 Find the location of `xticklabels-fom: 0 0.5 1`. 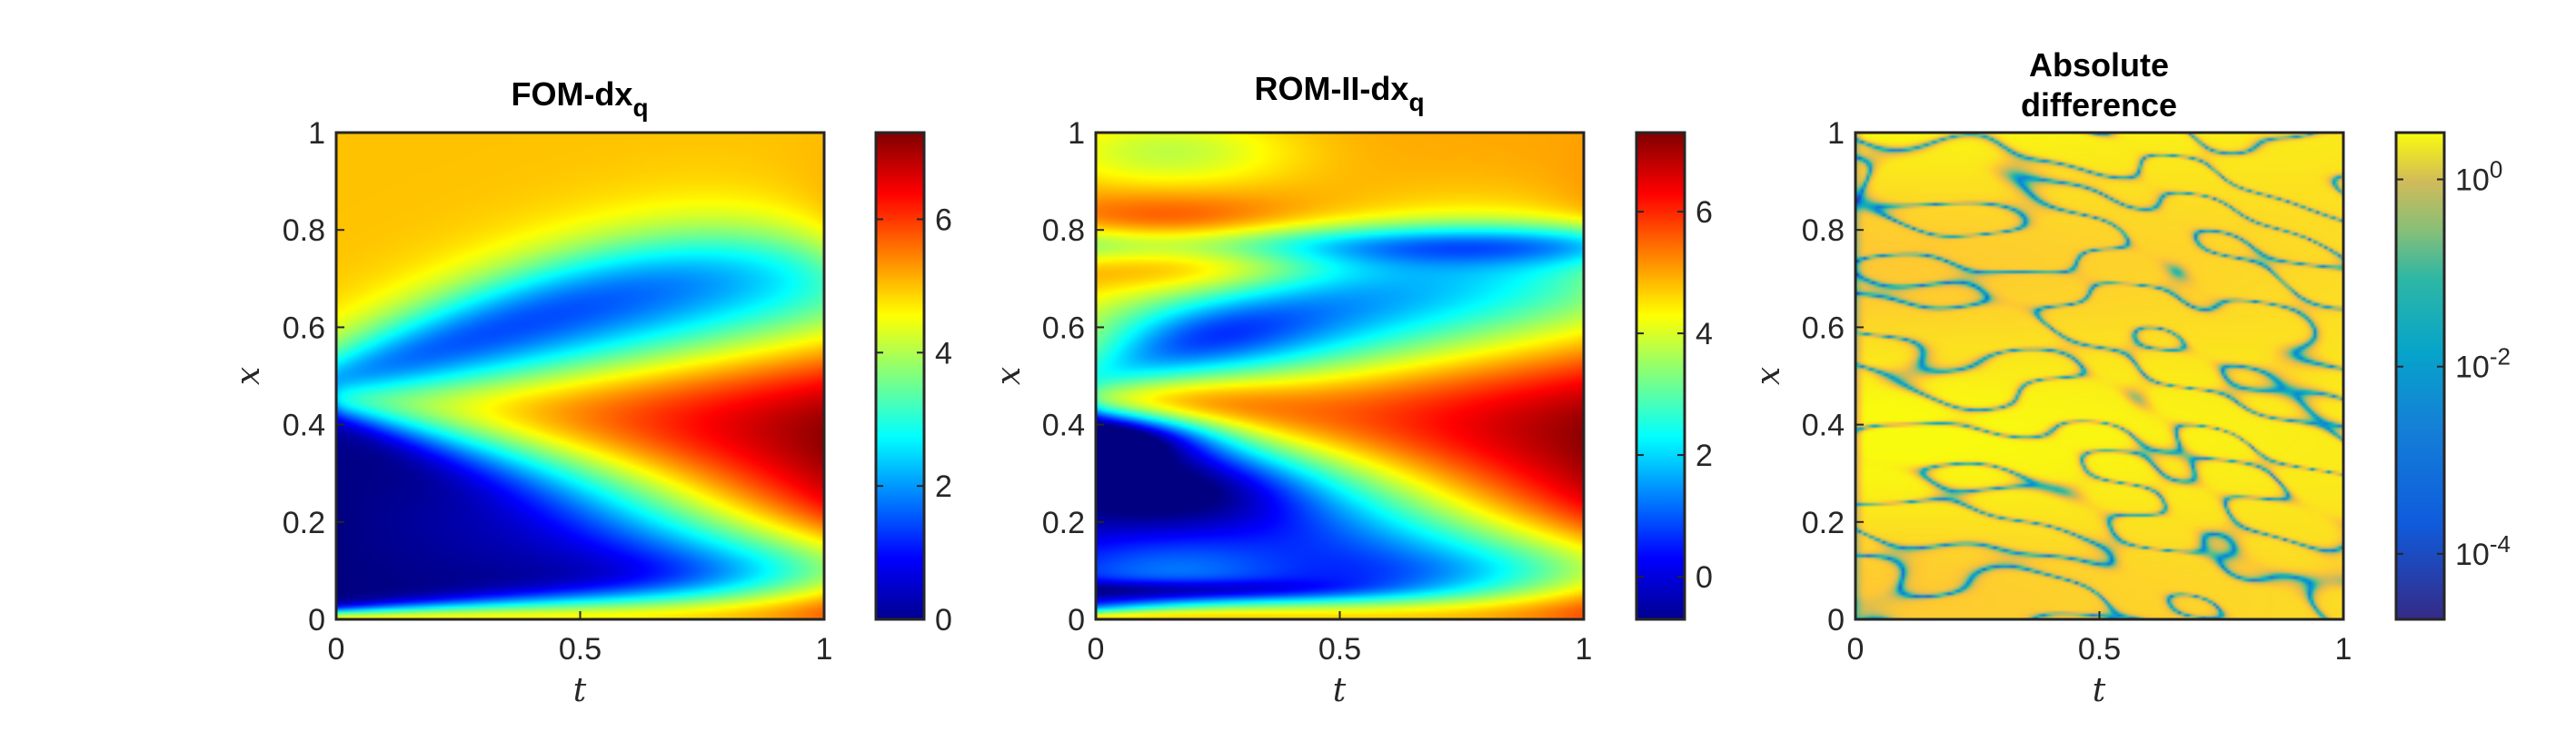

xticklabels-fom: 0 0.5 1 is located at coordinates (581, 649).